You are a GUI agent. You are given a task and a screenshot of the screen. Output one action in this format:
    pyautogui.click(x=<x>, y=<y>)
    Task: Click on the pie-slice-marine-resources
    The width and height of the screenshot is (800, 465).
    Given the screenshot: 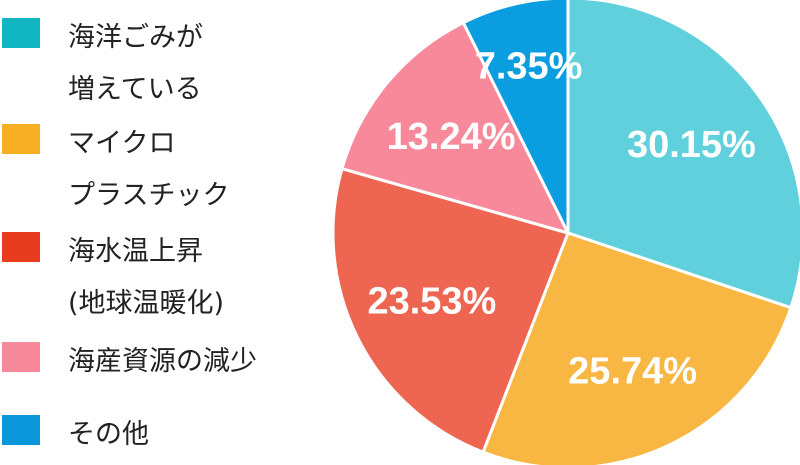 What is the action you would take?
    pyautogui.click(x=455, y=128)
    